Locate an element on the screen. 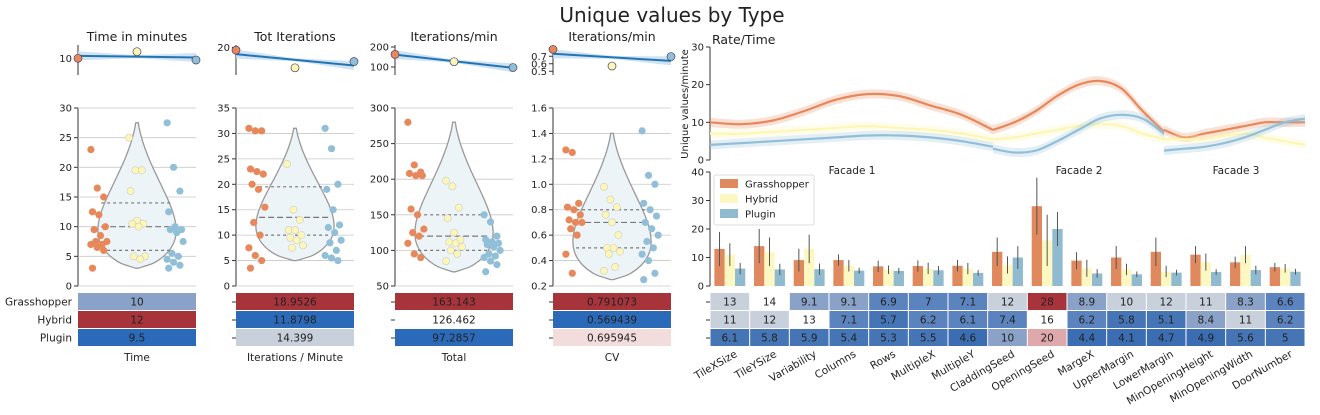  table-cell-value: 0.791073 is located at coordinates (612, 303).